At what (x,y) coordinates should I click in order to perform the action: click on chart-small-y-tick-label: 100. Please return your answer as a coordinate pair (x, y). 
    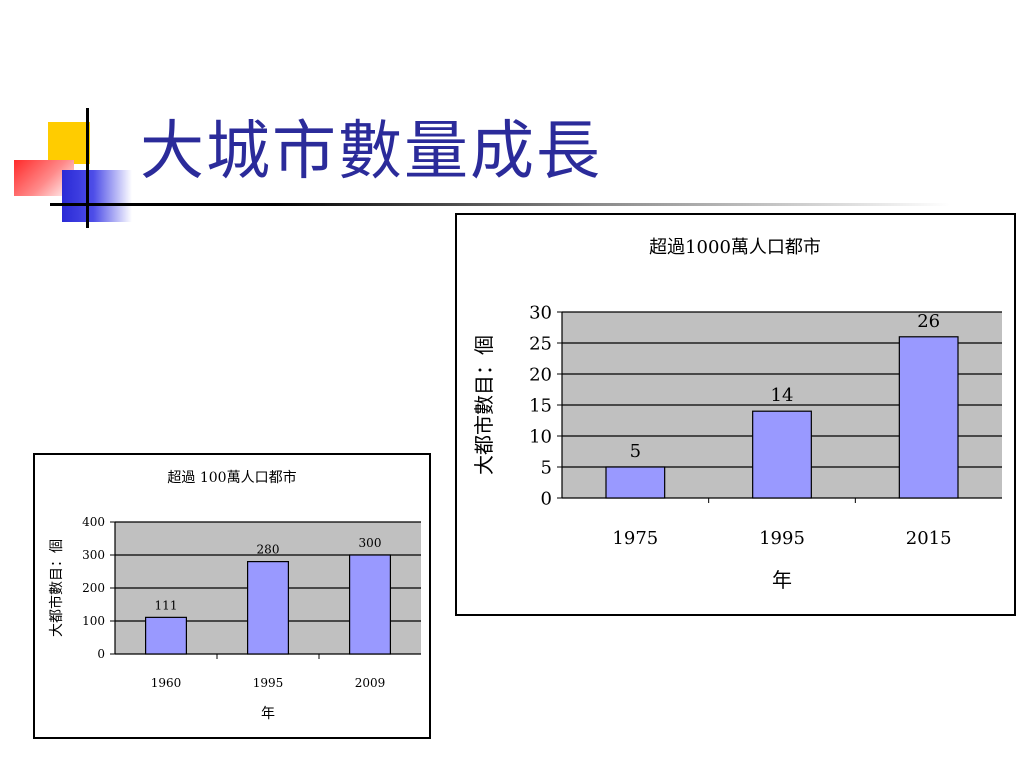
    Looking at the image, I should click on (93, 621).